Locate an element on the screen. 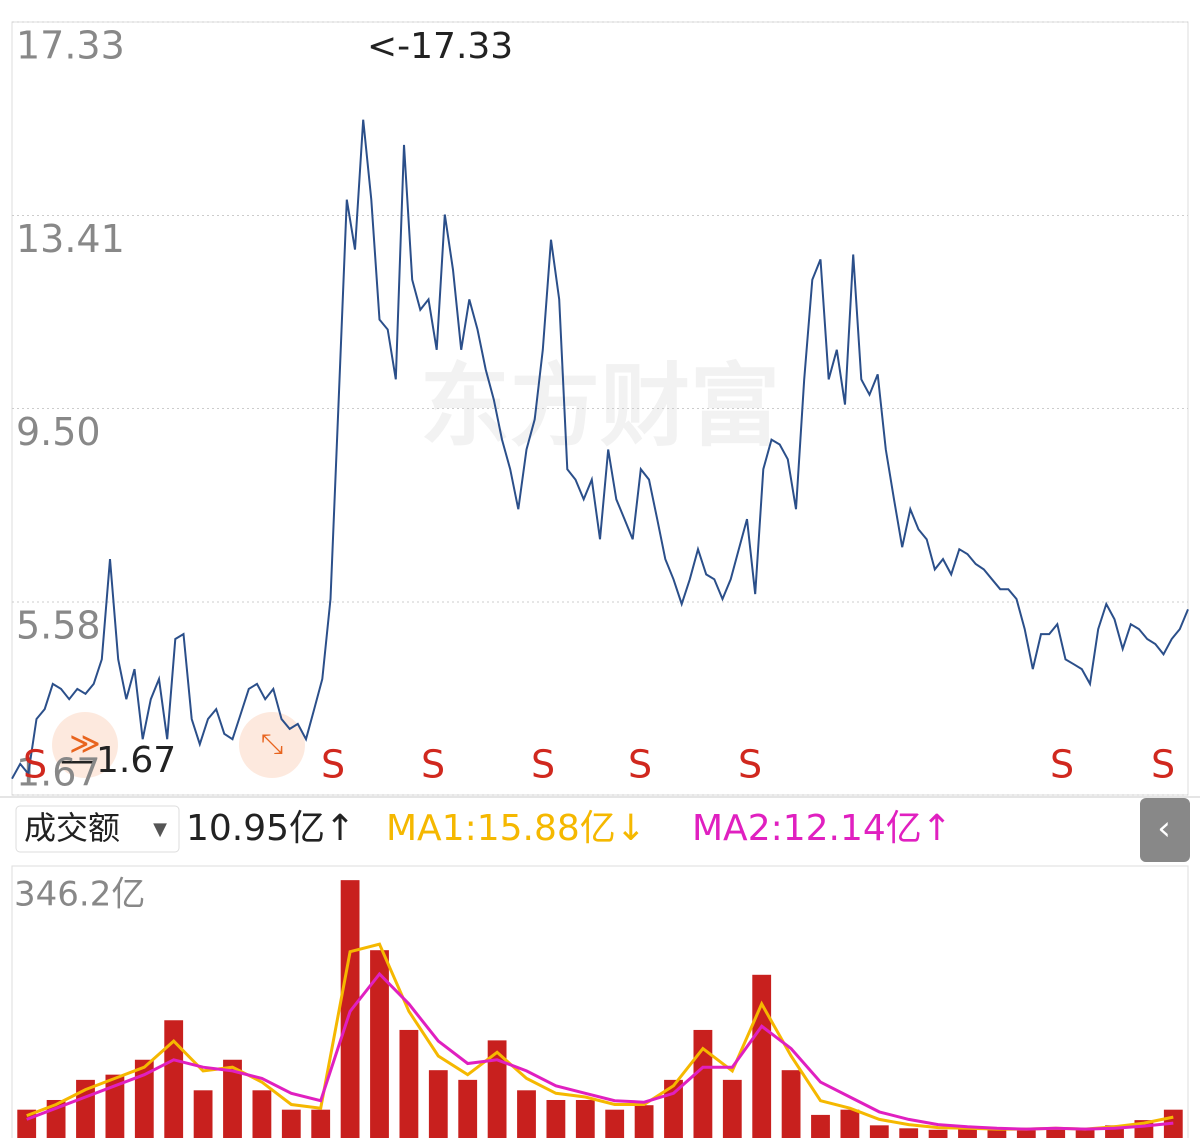 Image resolution: width=1200 pixels, height=1138 pixels. legend-value: 10.95亿↑ is located at coordinates (270, 828).